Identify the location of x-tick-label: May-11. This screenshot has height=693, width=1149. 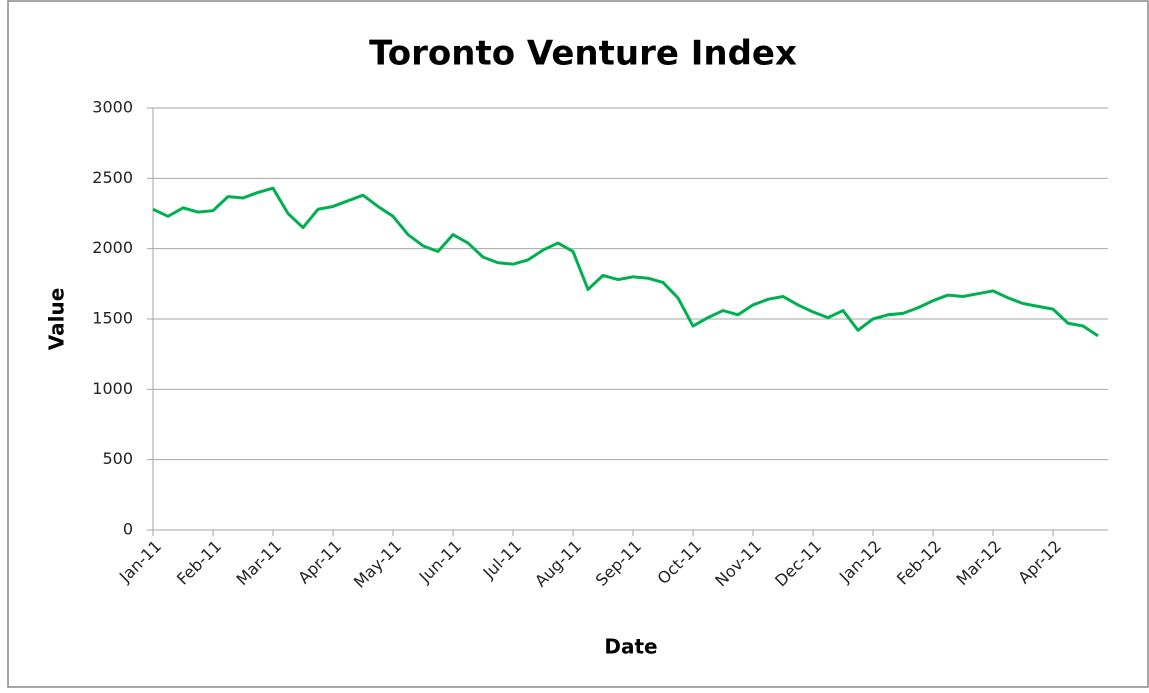
(377, 564).